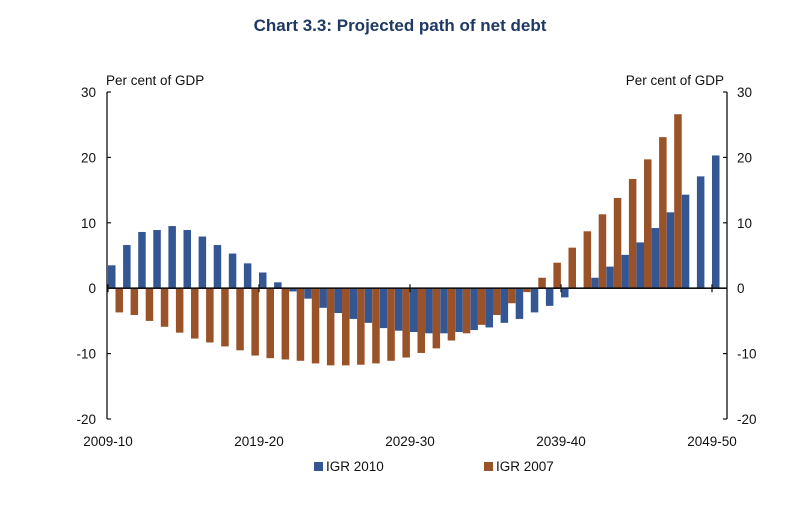 This screenshot has width=800, height=505. What do you see at coordinates (741, 288) in the screenshot?
I see `right-y-tick-label: 0` at bounding box center [741, 288].